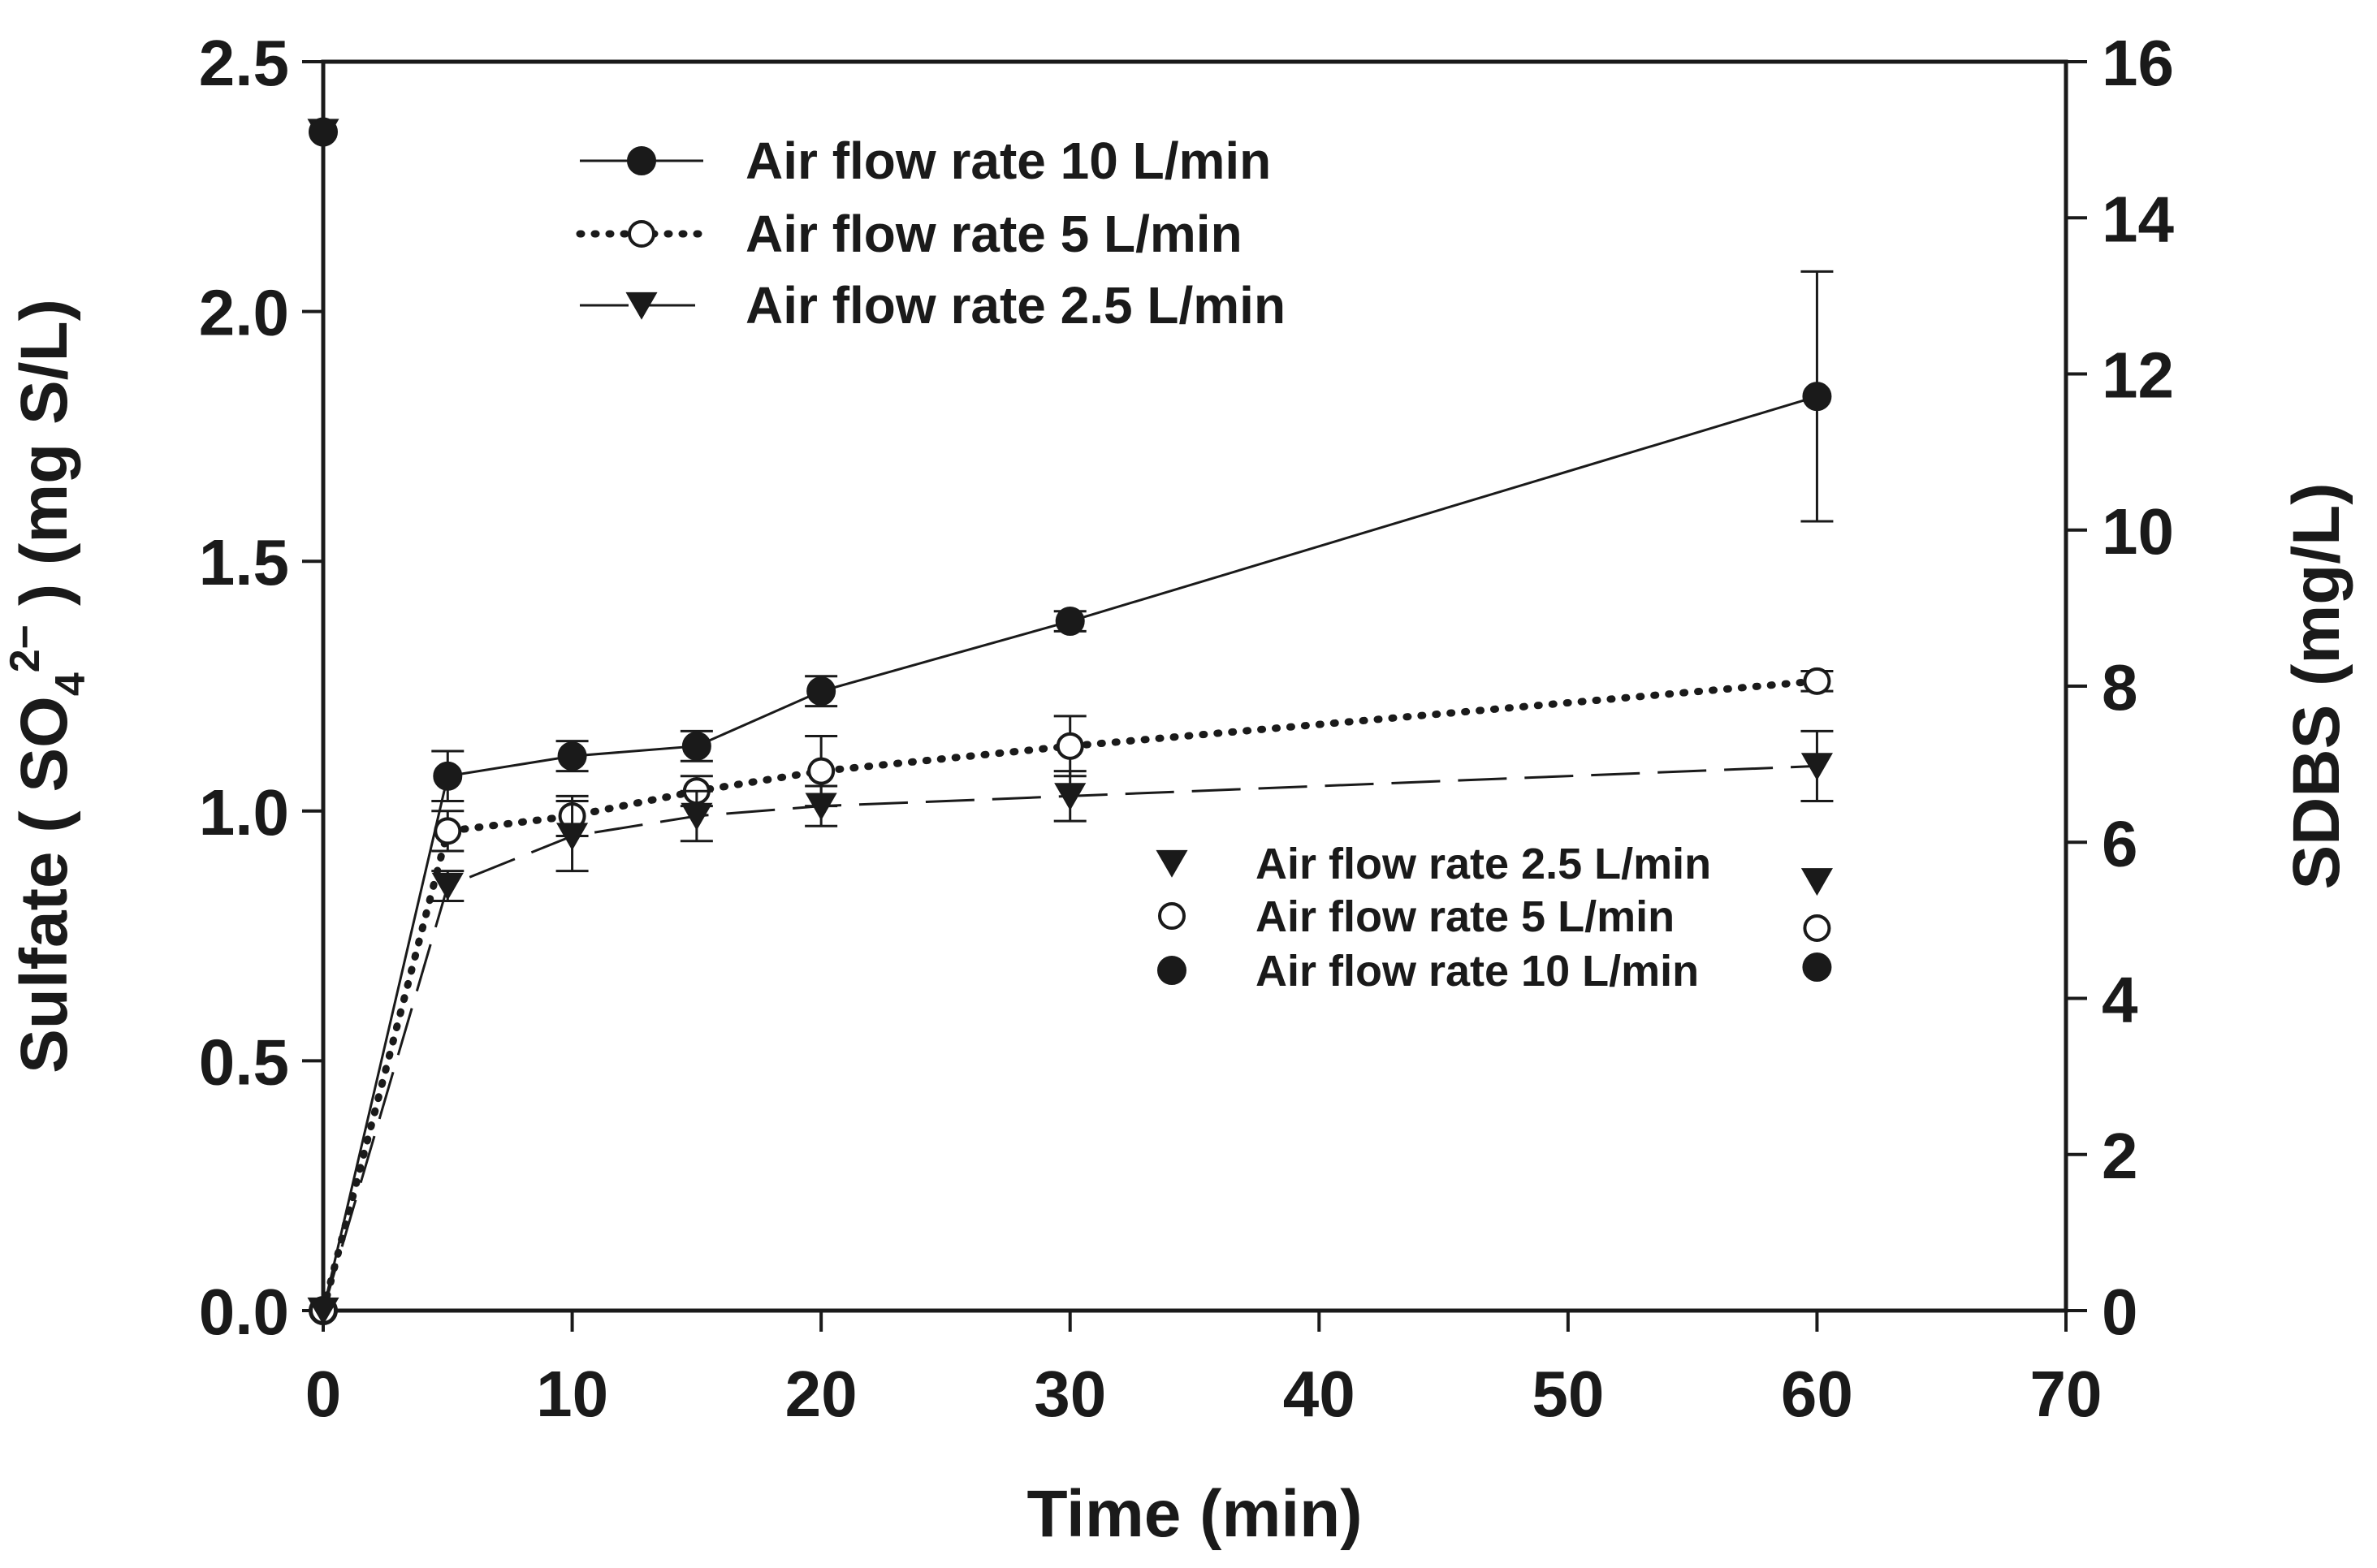 The image size is (2377, 1568). What do you see at coordinates (323, 1394) in the screenshot?
I see `x-tick-label: 0` at bounding box center [323, 1394].